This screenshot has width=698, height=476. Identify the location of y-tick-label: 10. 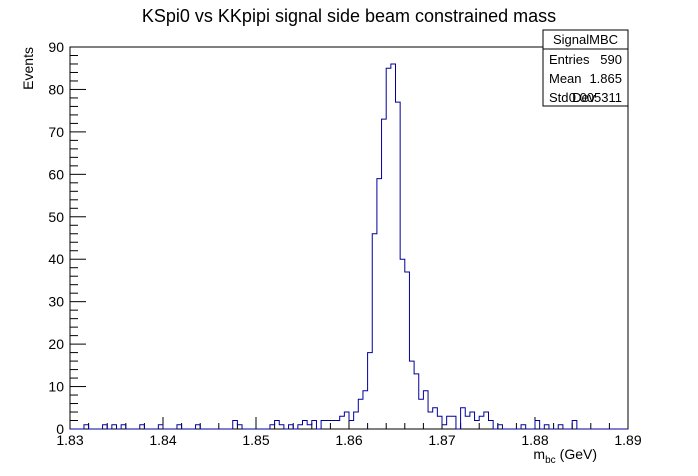
(56, 387).